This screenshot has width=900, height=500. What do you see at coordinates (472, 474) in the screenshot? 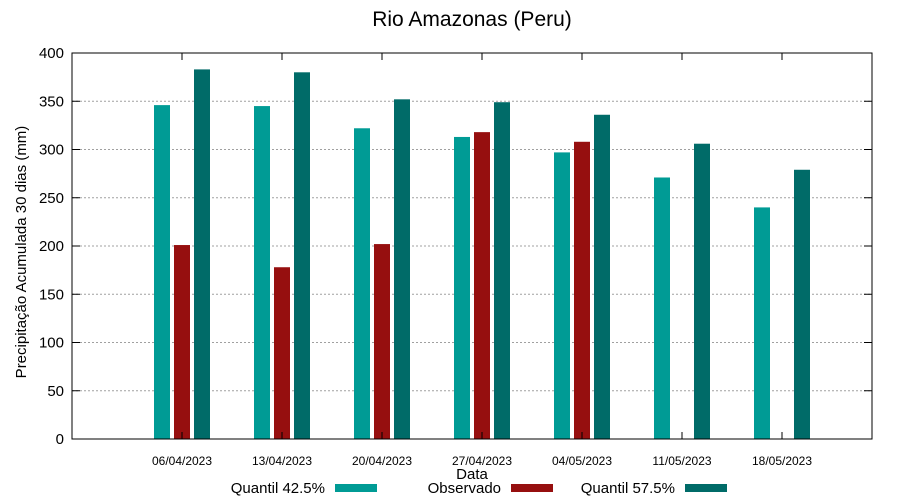
I see `x-axis-label: Data` at bounding box center [472, 474].